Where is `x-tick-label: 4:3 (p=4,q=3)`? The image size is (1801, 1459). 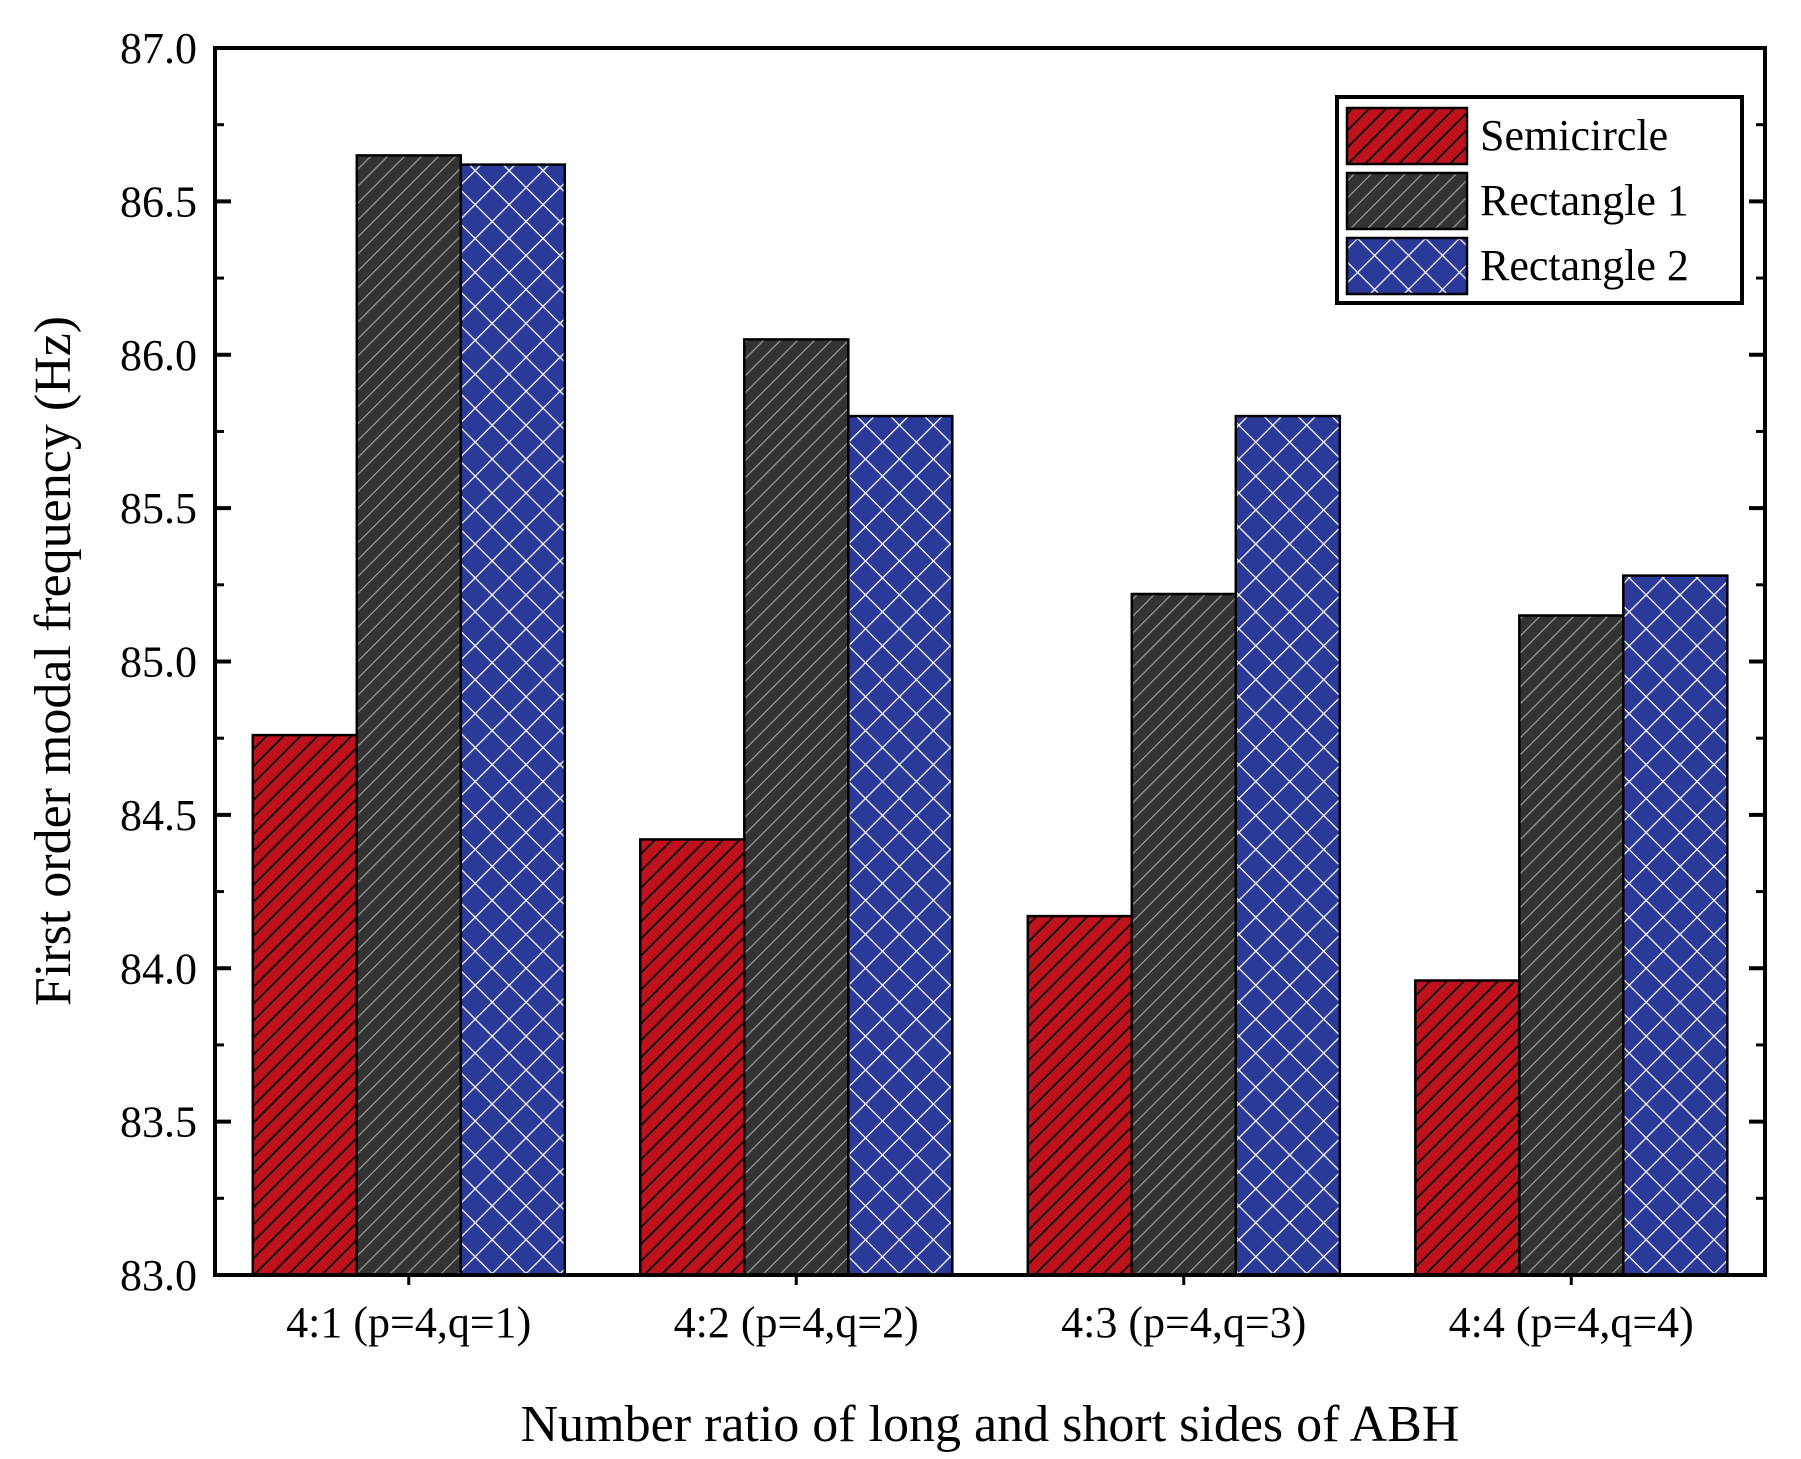 x-tick-label: 4:3 (p=4,q=3) is located at coordinates (1183, 1322).